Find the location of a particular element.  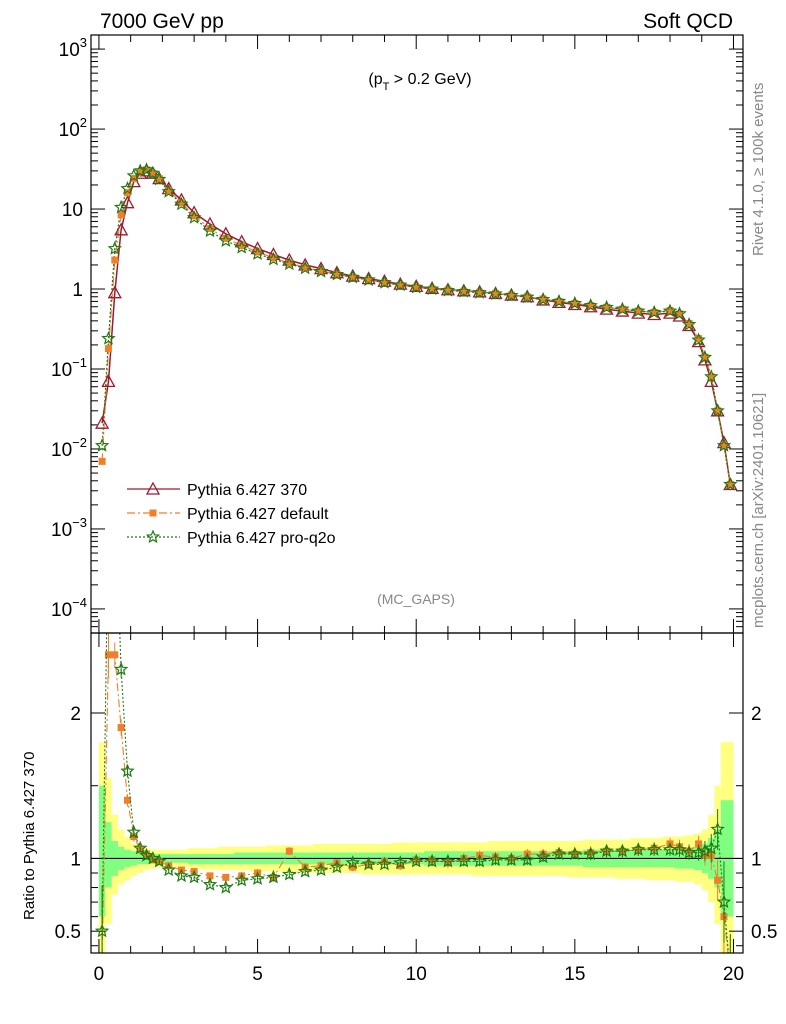

ratio-y-tick-label: 2 is located at coordinates (75, 714).